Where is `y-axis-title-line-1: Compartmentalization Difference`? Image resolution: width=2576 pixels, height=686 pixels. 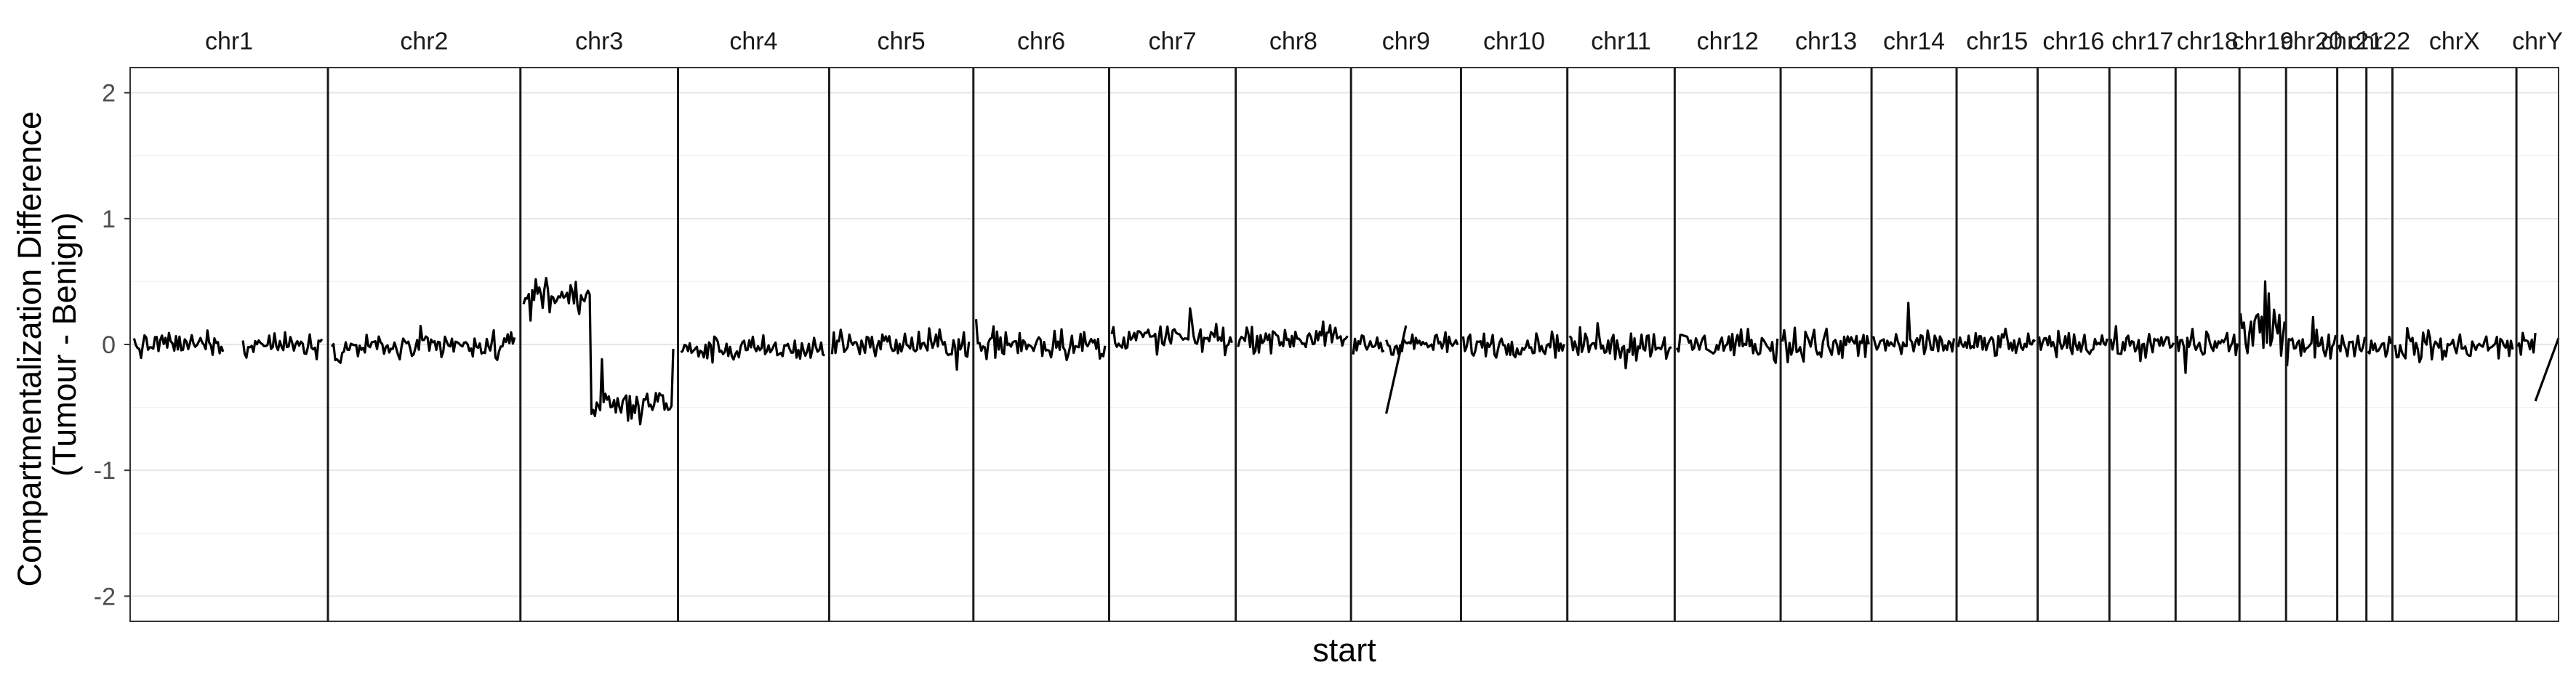
y-axis-title-line-1: Compartmentalization Difference is located at coordinates (29, 348).